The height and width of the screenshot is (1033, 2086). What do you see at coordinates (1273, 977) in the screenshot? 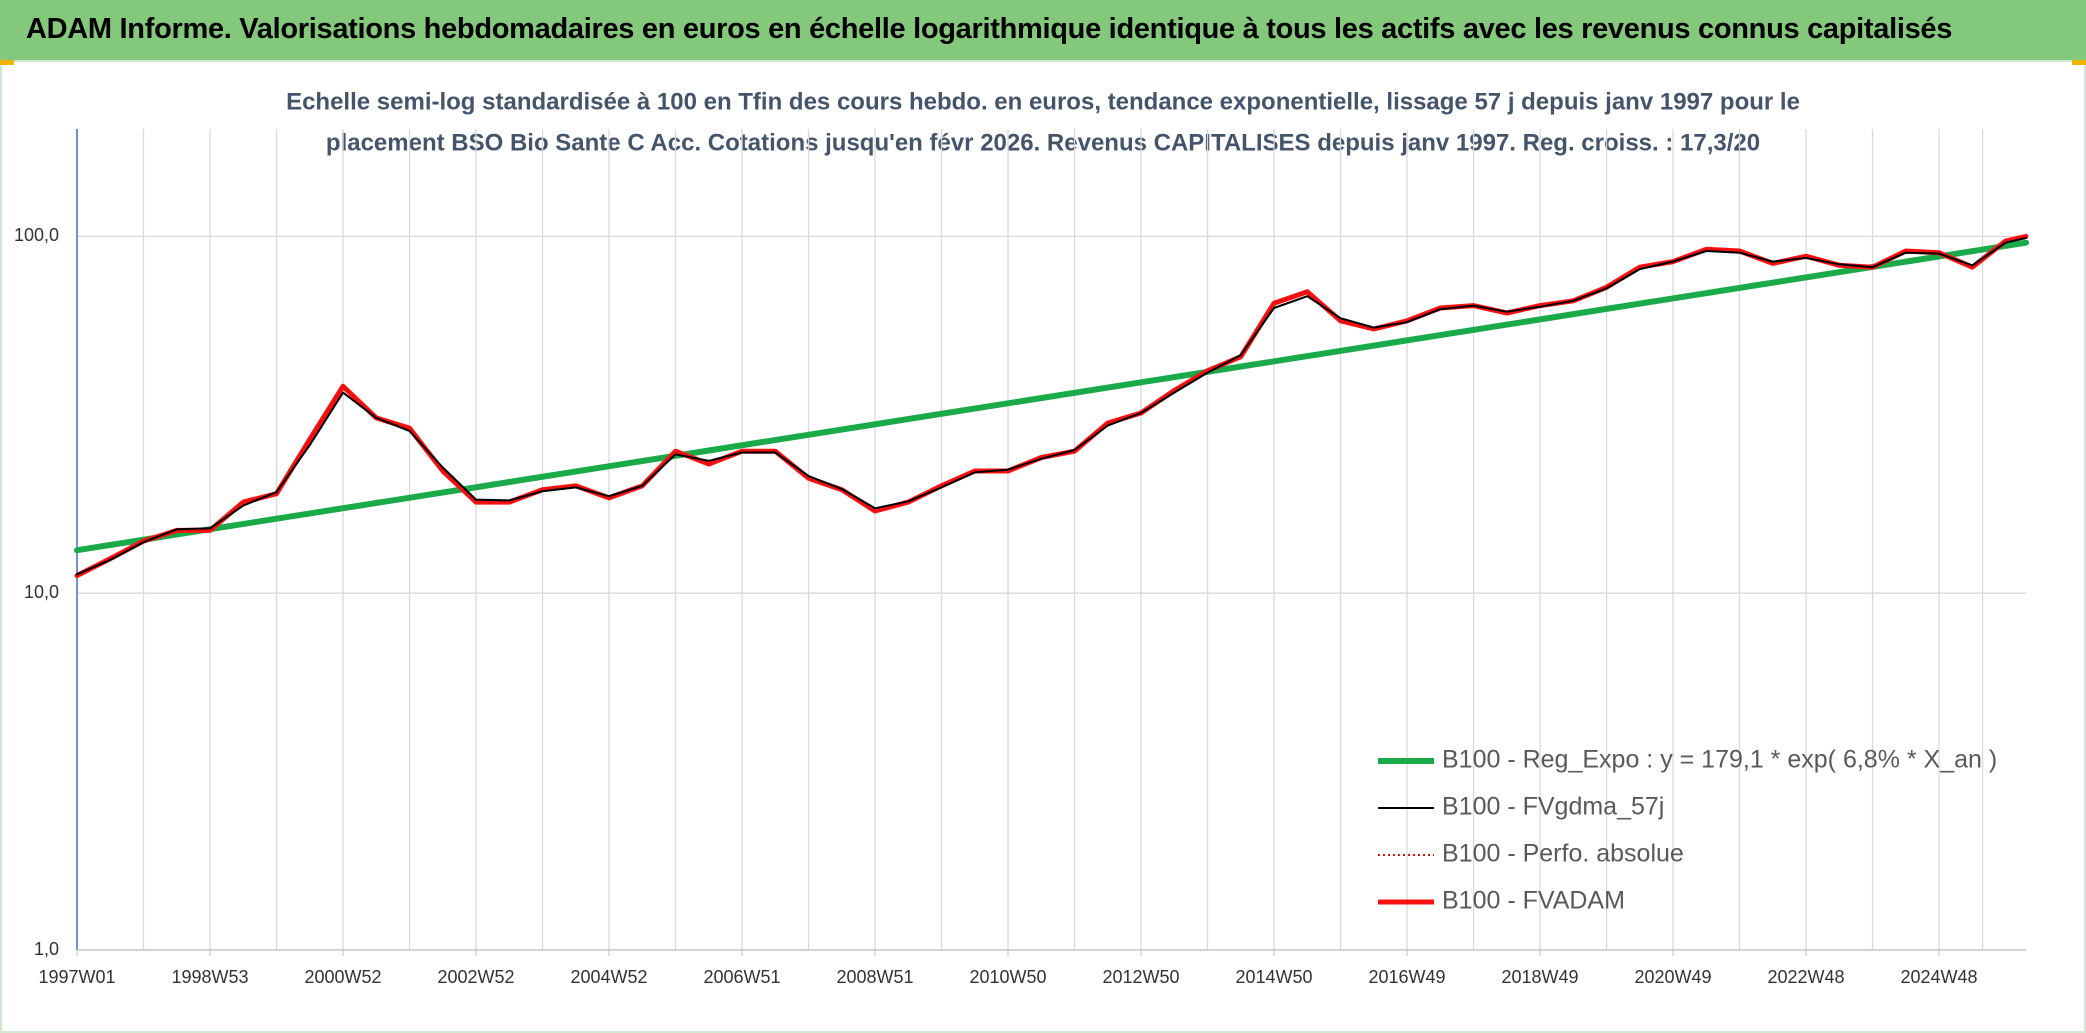
I see `x-tick-label: 2014W50` at bounding box center [1273, 977].